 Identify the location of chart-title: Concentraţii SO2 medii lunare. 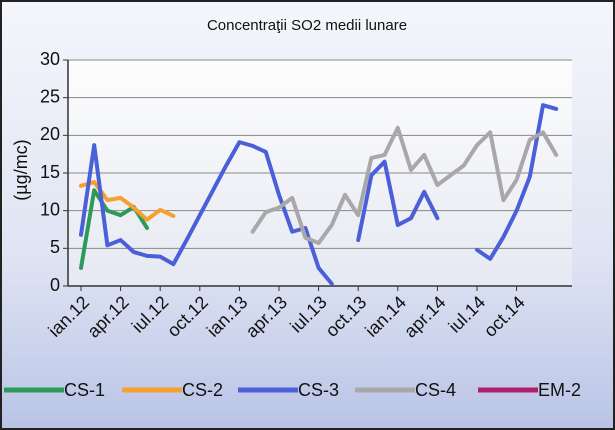
(307, 25).